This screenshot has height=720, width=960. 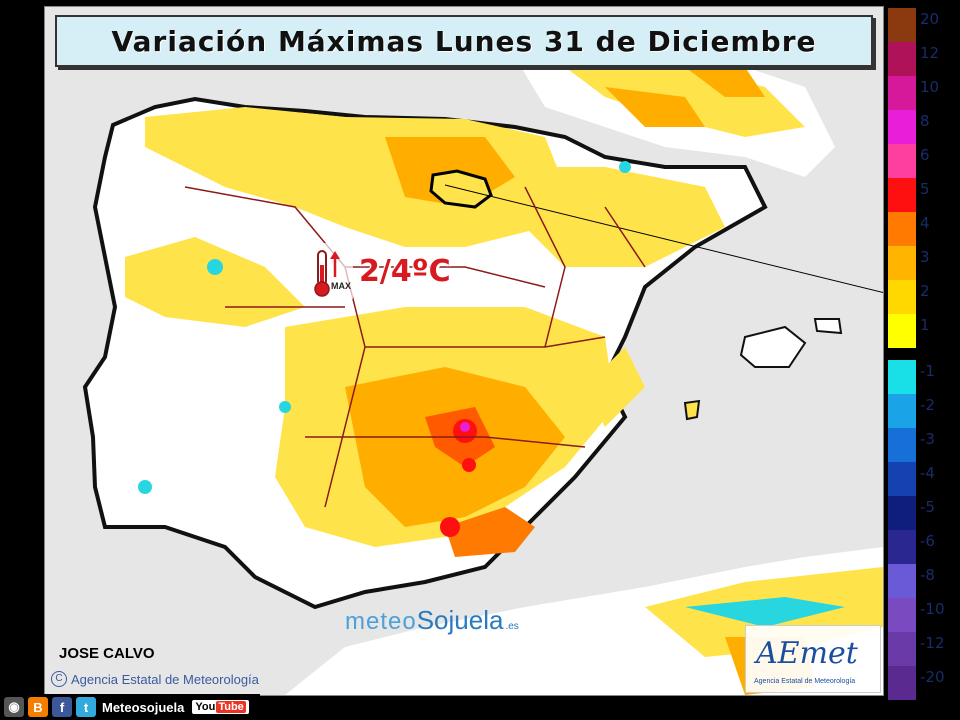 I want to click on legend-label: 5, so click(x=925, y=189).